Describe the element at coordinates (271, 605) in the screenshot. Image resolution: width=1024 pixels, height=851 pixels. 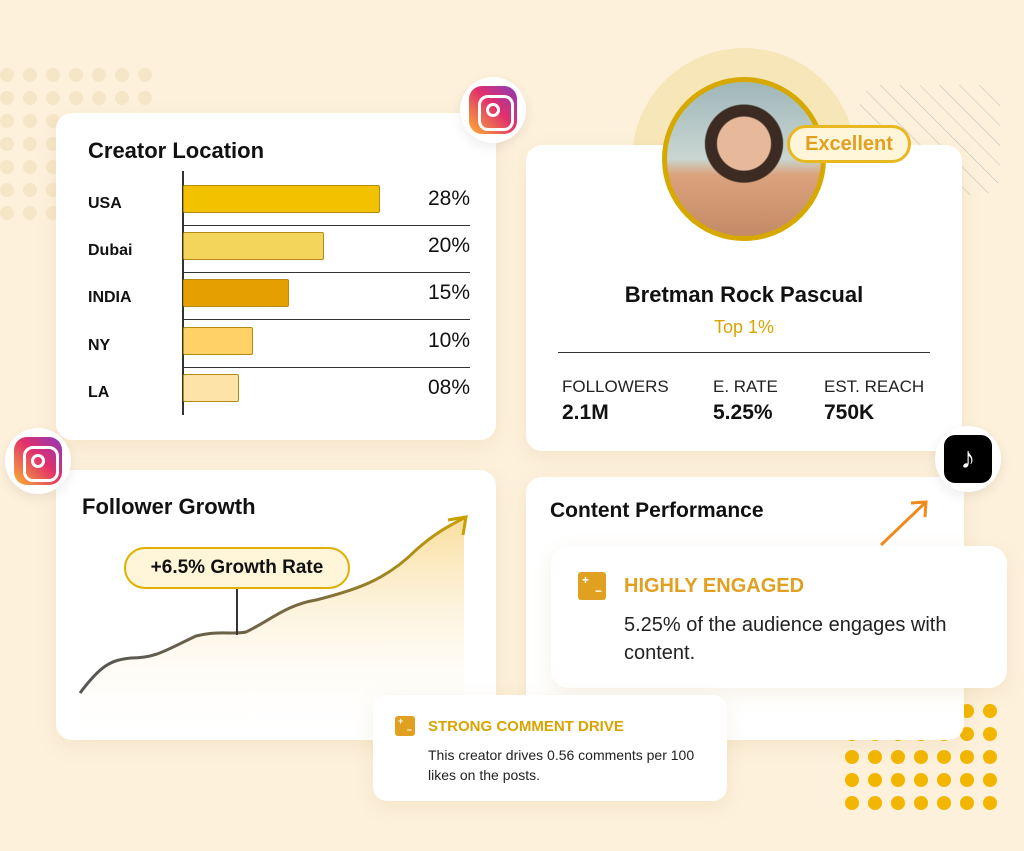
I see `growth-line` at that location.